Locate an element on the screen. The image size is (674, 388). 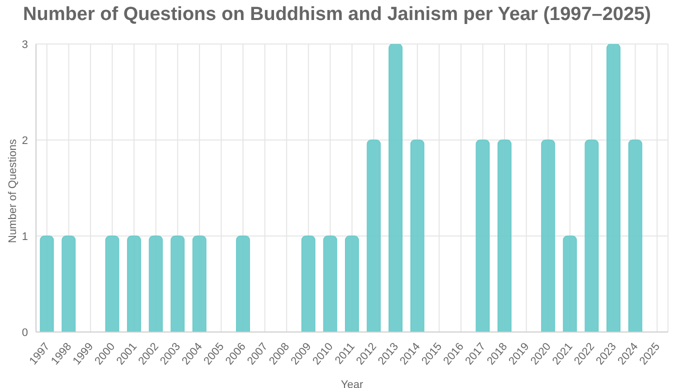
chart-title: Number of Questions on Buddhism and Jainism per Year (1997–2025) is located at coordinates (337, 15).